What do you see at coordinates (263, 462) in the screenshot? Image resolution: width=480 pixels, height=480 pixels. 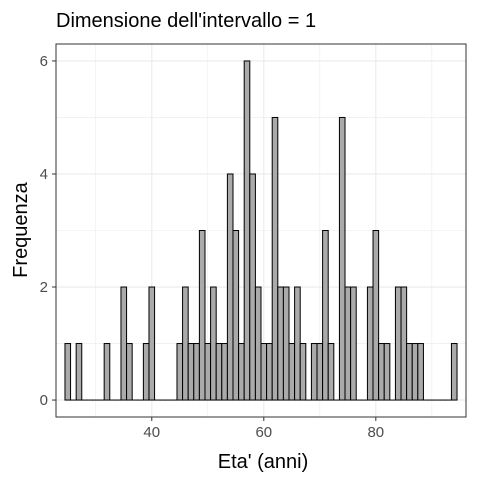 I see `x-axis-title: Eta' (anni)` at bounding box center [263, 462].